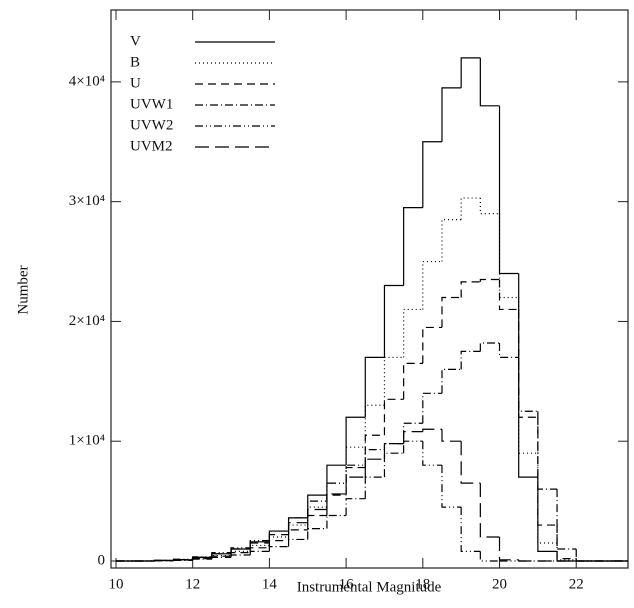 This screenshot has width=634, height=608. What do you see at coordinates (422, 584) in the screenshot?
I see `x-tick-label: 18` at bounding box center [422, 584].